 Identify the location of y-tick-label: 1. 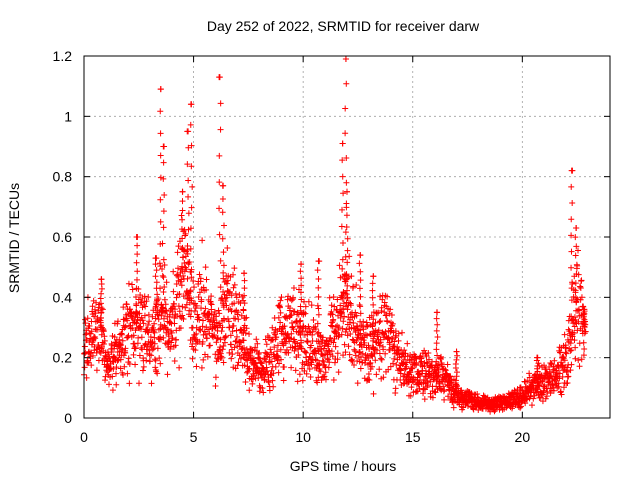
(68, 116).